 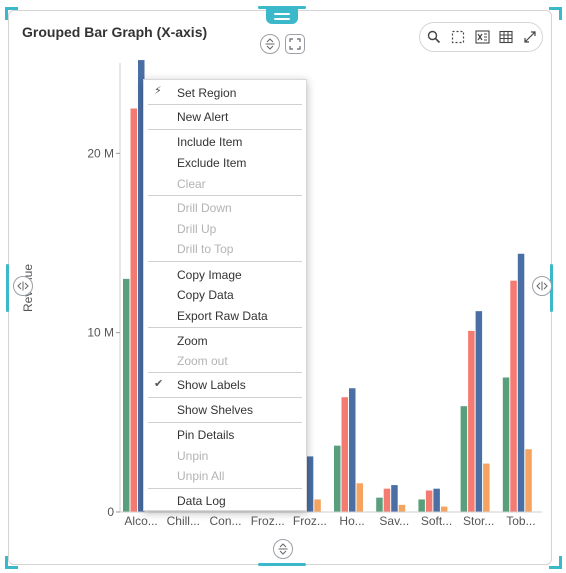 I want to click on table-view-button, so click(x=506, y=37).